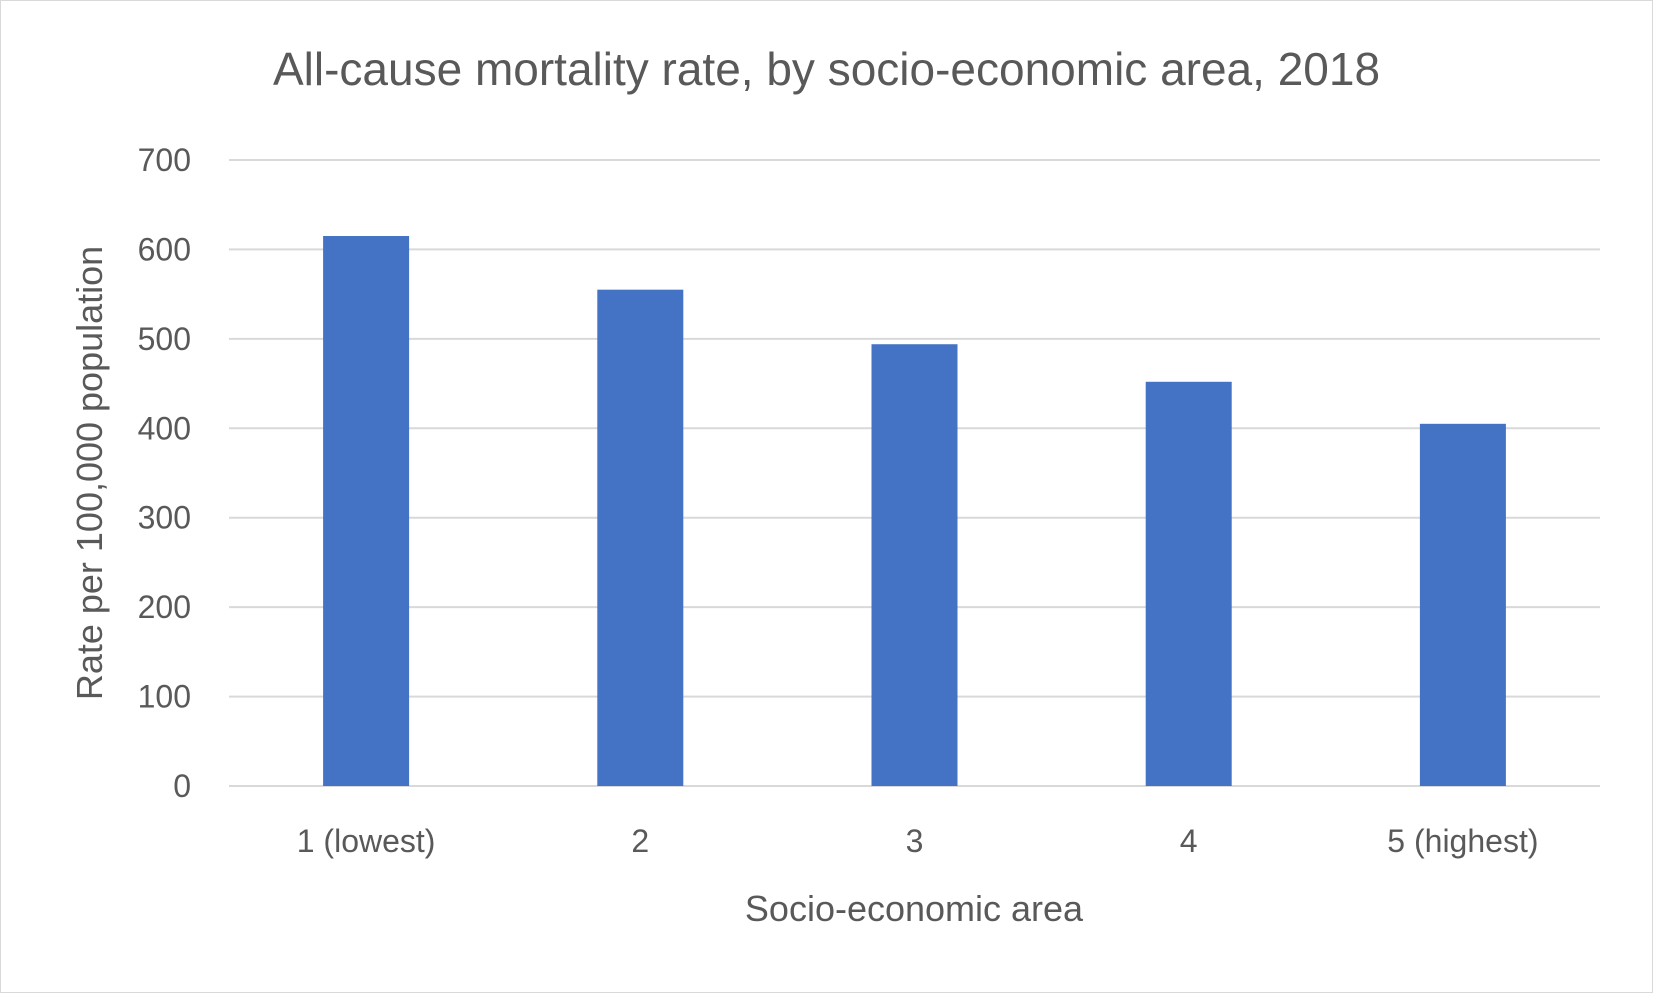 The width and height of the screenshot is (1653, 993). I want to click on y-tick-label: 100, so click(164, 697).